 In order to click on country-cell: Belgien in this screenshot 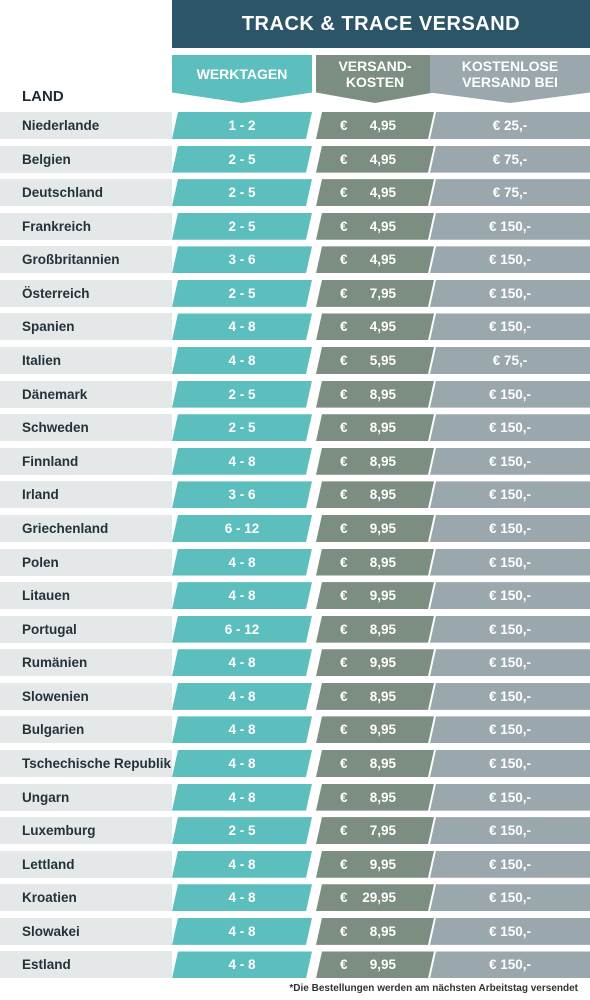, I will do `click(86, 159)`.